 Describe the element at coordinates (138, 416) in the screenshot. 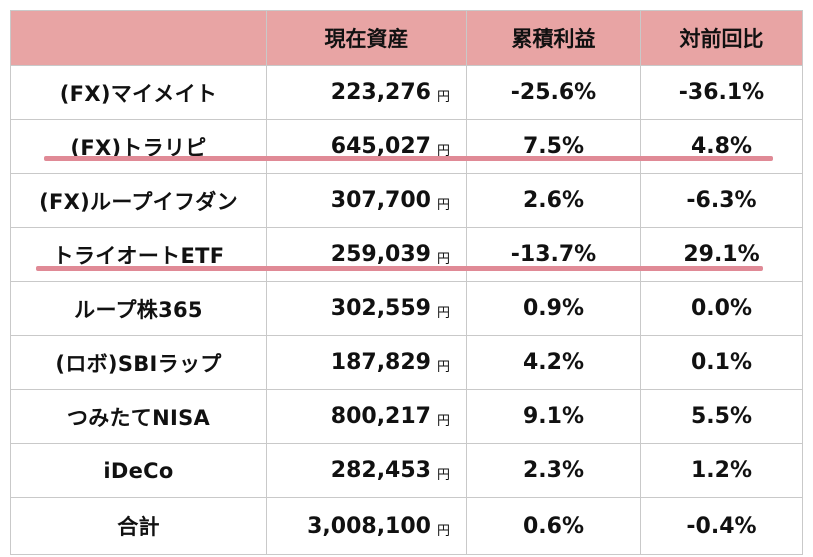

I see `row-name: つみたてNISA` at that location.